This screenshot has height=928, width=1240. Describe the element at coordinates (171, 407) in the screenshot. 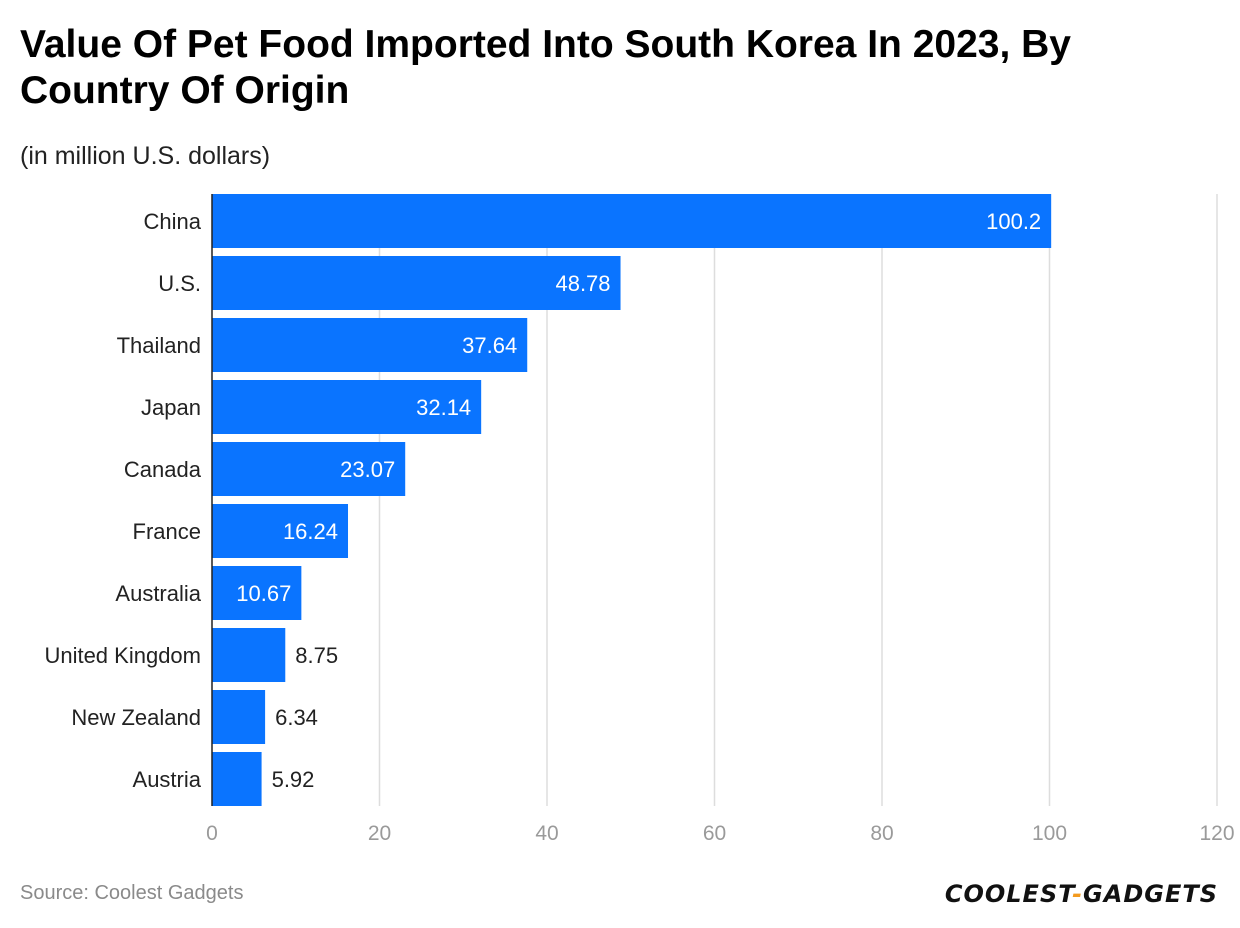

I see `category-label: Japan` at that location.